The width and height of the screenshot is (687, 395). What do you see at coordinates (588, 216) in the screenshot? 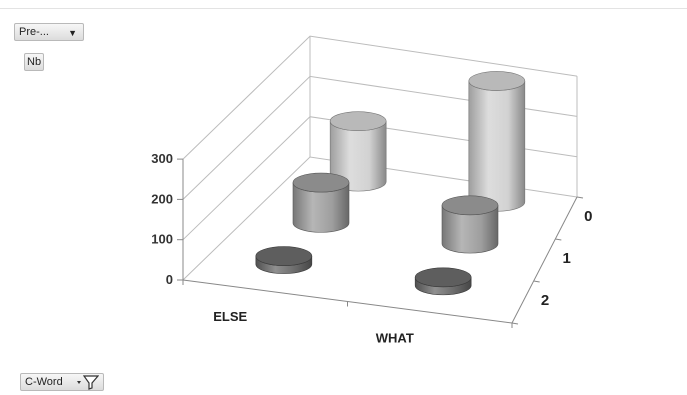
I see `depth-label: 0` at bounding box center [588, 216].